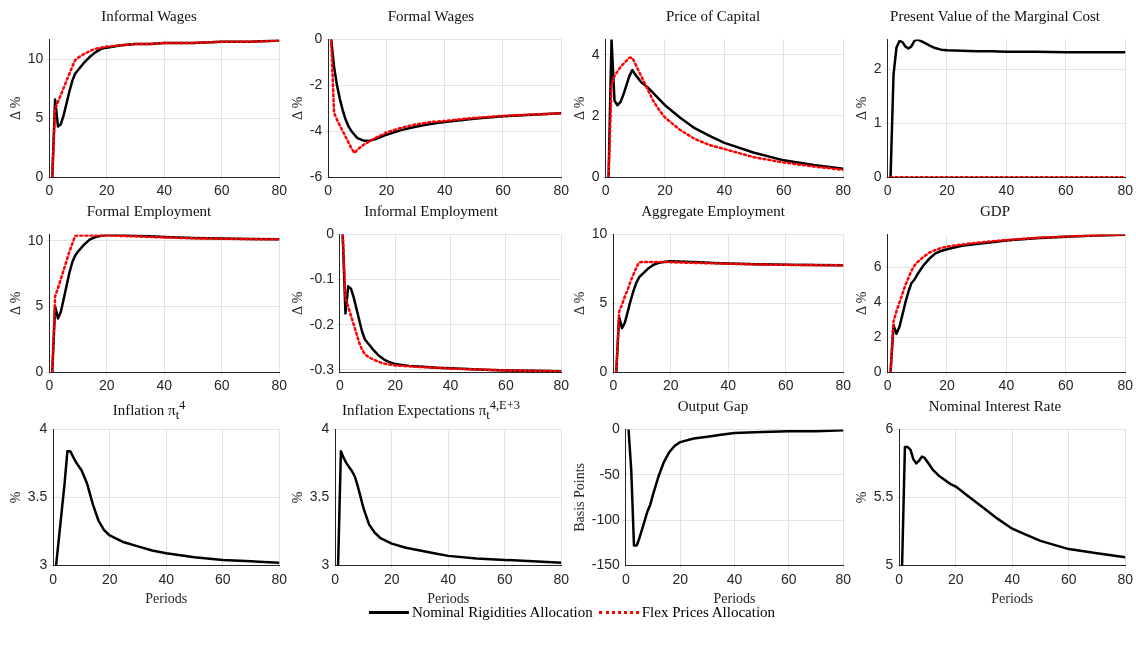 This screenshot has width=1136, height=651. What do you see at coordinates (316, 130) in the screenshot?
I see `y-tick-label: -4` at bounding box center [316, 130].